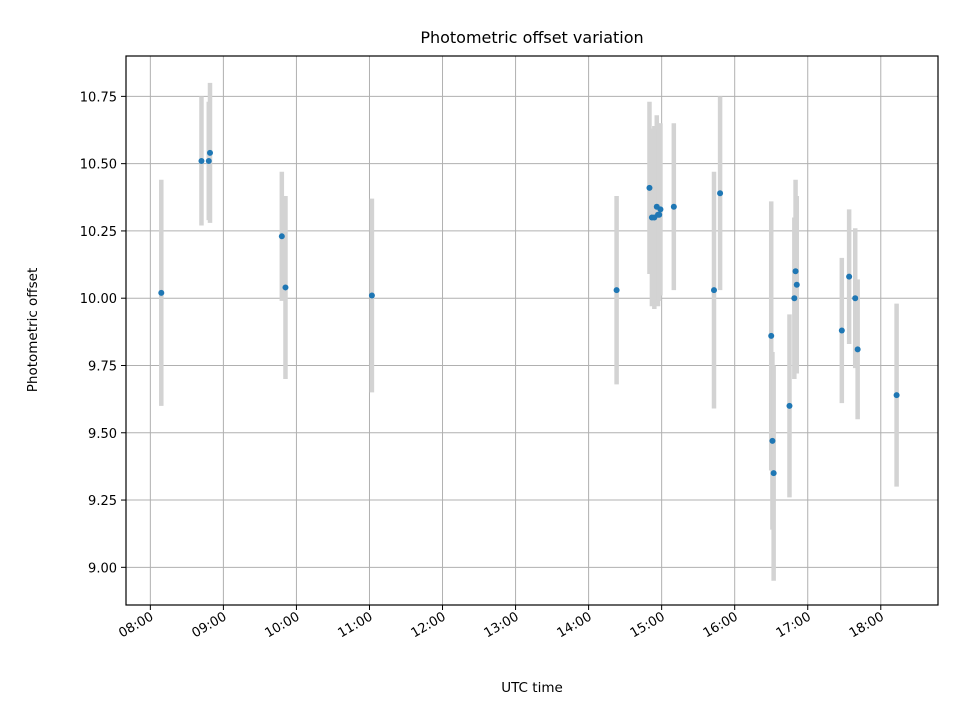 The image size is (960, 720). I want to click on x-tick-label: 14:00, so click(575, 625).